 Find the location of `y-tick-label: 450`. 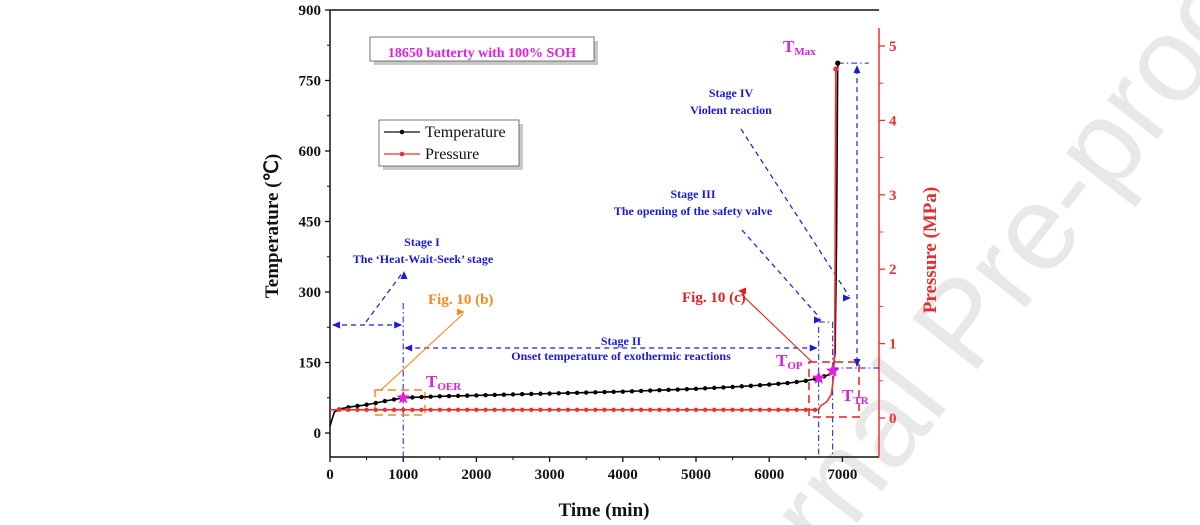

y-tick-label: 450 is located at coordinates (310, 223).